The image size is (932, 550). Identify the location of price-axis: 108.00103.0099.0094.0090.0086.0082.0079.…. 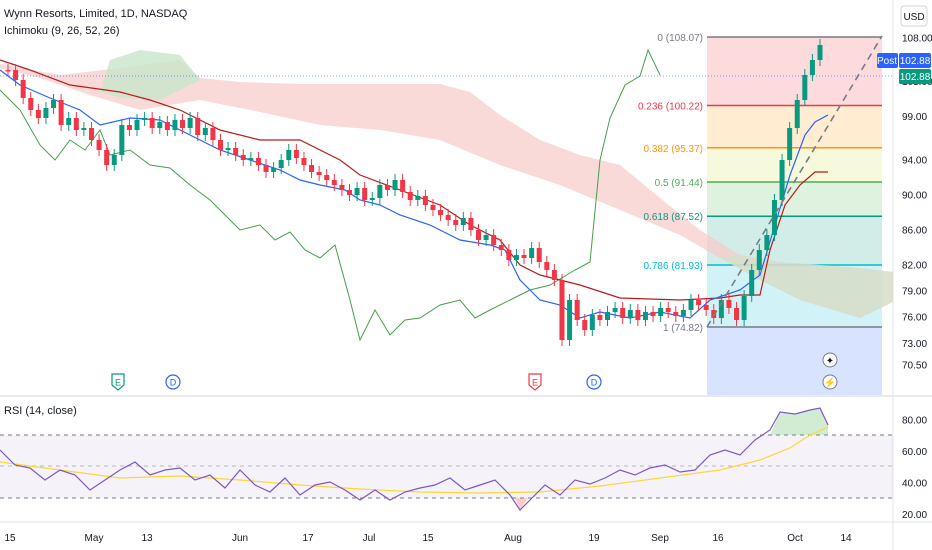
(917, 203).